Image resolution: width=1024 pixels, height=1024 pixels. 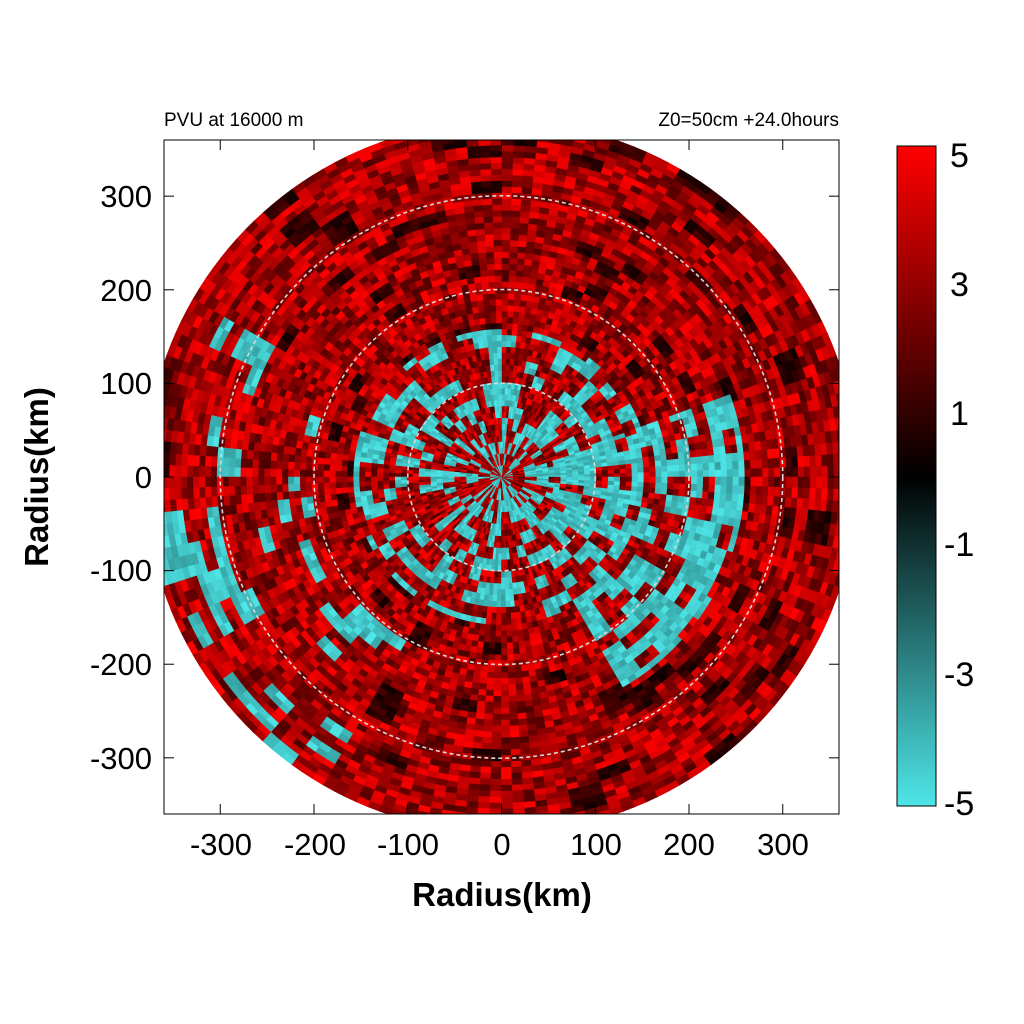 What do you see at coordinates (233, 120) in the screenshot?
I see `title-left: PVU at 16000 m` at bounding box center [233, 120].